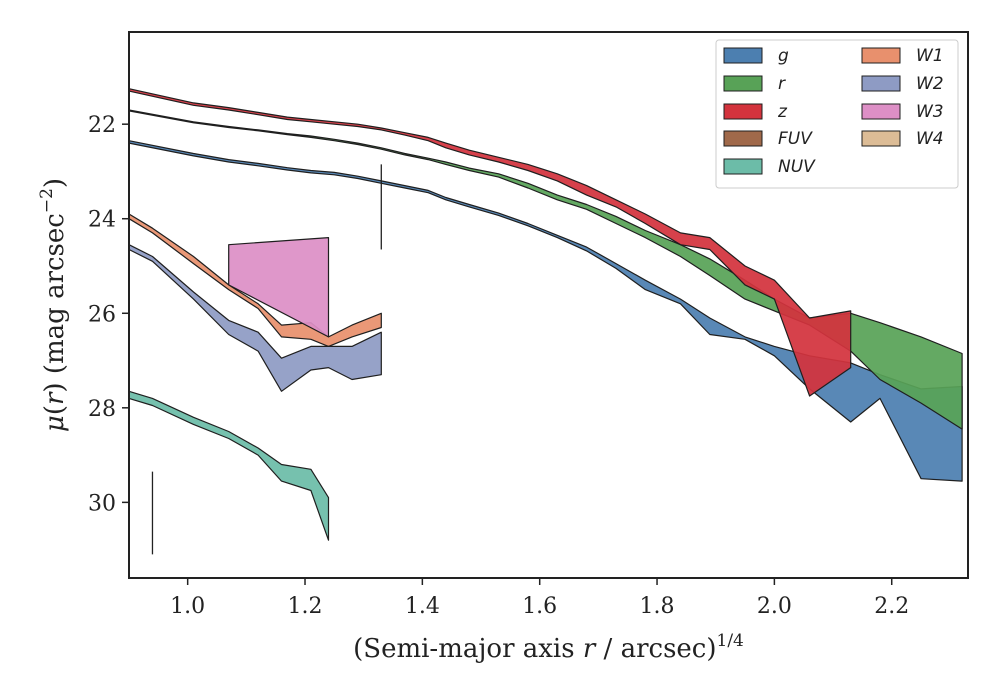  I want to click on x-axis-ticks: 1.0 1.2 1.4 1.6 1.8 2.0 2.2, so click(539, 598).